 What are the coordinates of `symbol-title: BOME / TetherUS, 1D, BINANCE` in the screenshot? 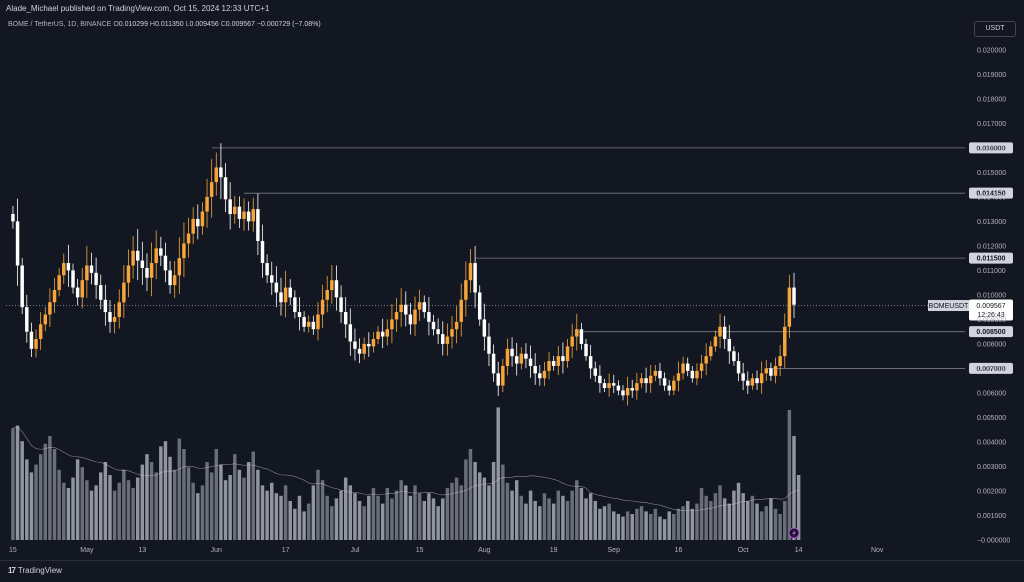 It's located at (60, 24).